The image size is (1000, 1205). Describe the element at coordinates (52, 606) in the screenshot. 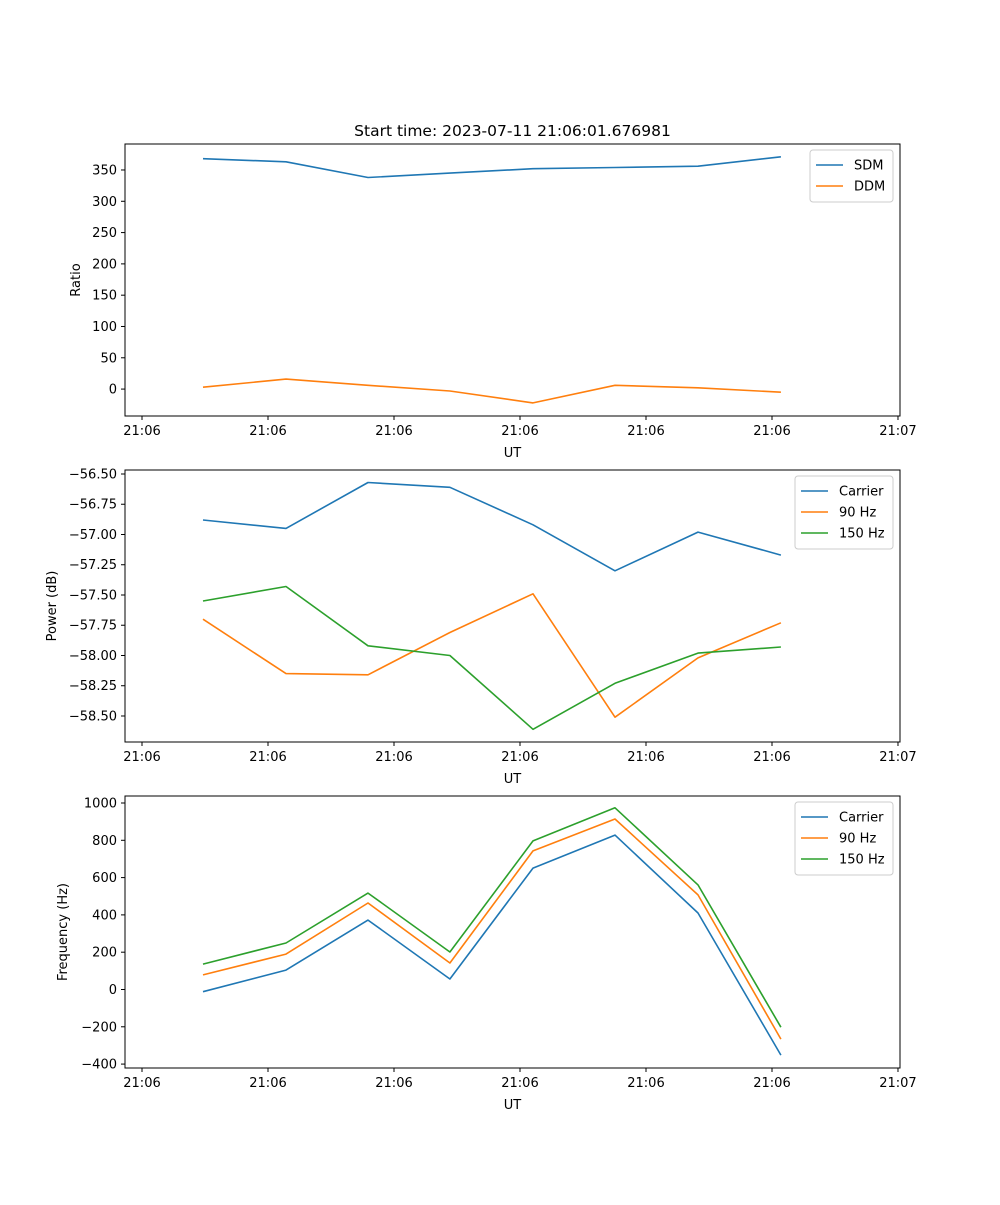

I see `y-axis-label: Power (dB)` at that location.